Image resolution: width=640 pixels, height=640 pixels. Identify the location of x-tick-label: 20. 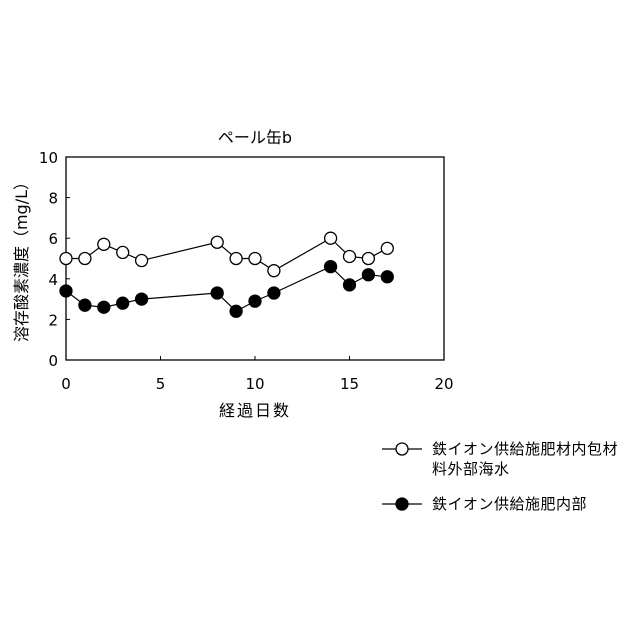
(443, 384).